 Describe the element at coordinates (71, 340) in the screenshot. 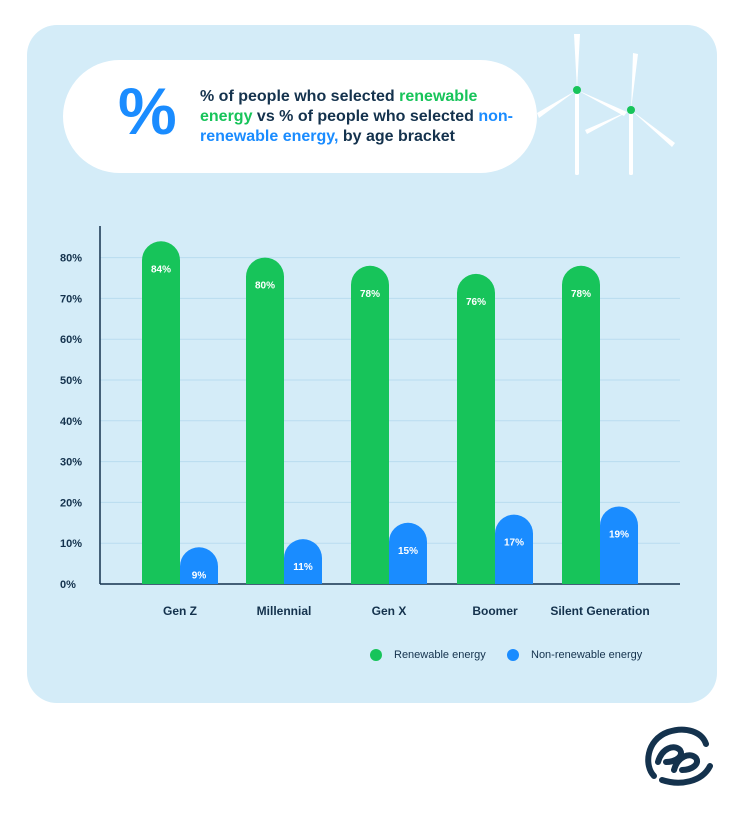

I see `y-tick-label: 60%` at that location.